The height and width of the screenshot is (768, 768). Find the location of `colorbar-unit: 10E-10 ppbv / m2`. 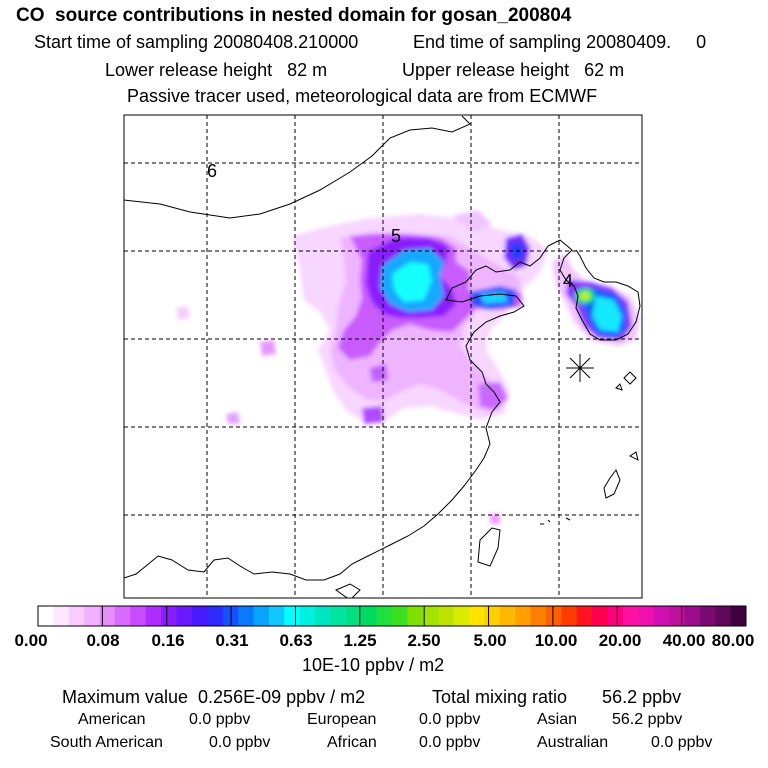

colorbar-unit: 10E-10 ppbv / m2 is located at coordinates (373, 665).